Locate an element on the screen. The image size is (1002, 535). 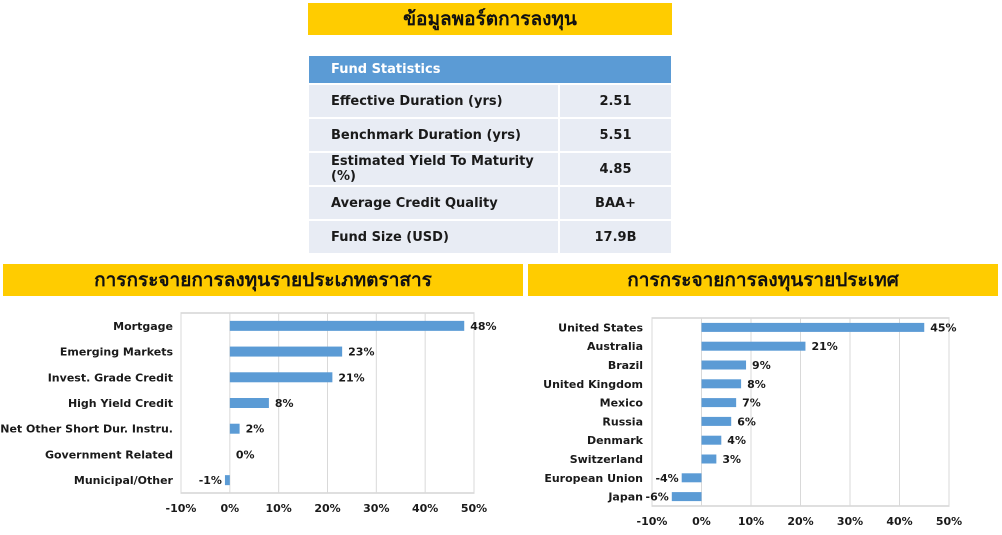
row-label: Average Credit Quality is located at coordinates (434, 202).